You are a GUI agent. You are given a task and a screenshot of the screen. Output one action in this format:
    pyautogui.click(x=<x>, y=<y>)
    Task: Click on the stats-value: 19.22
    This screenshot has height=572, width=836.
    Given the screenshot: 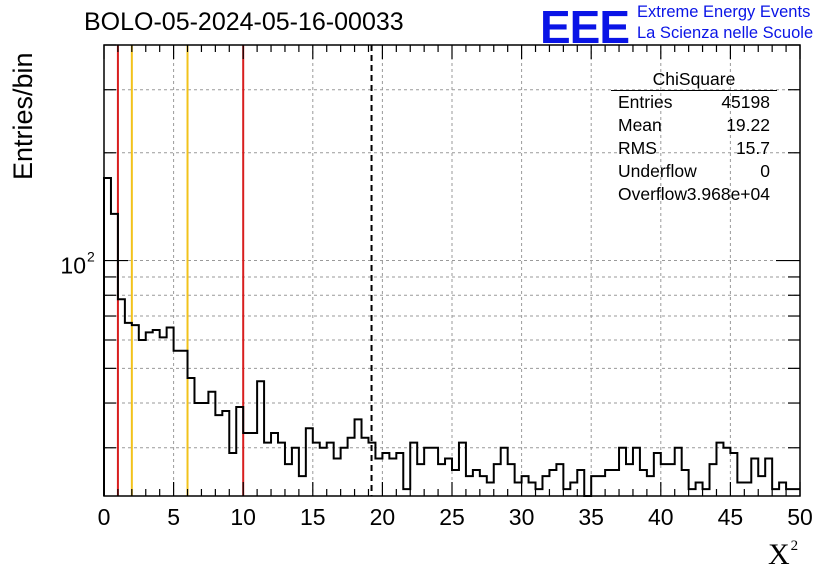 What is the action you would take?
    pyautogui.click(x=748, y=125)
    